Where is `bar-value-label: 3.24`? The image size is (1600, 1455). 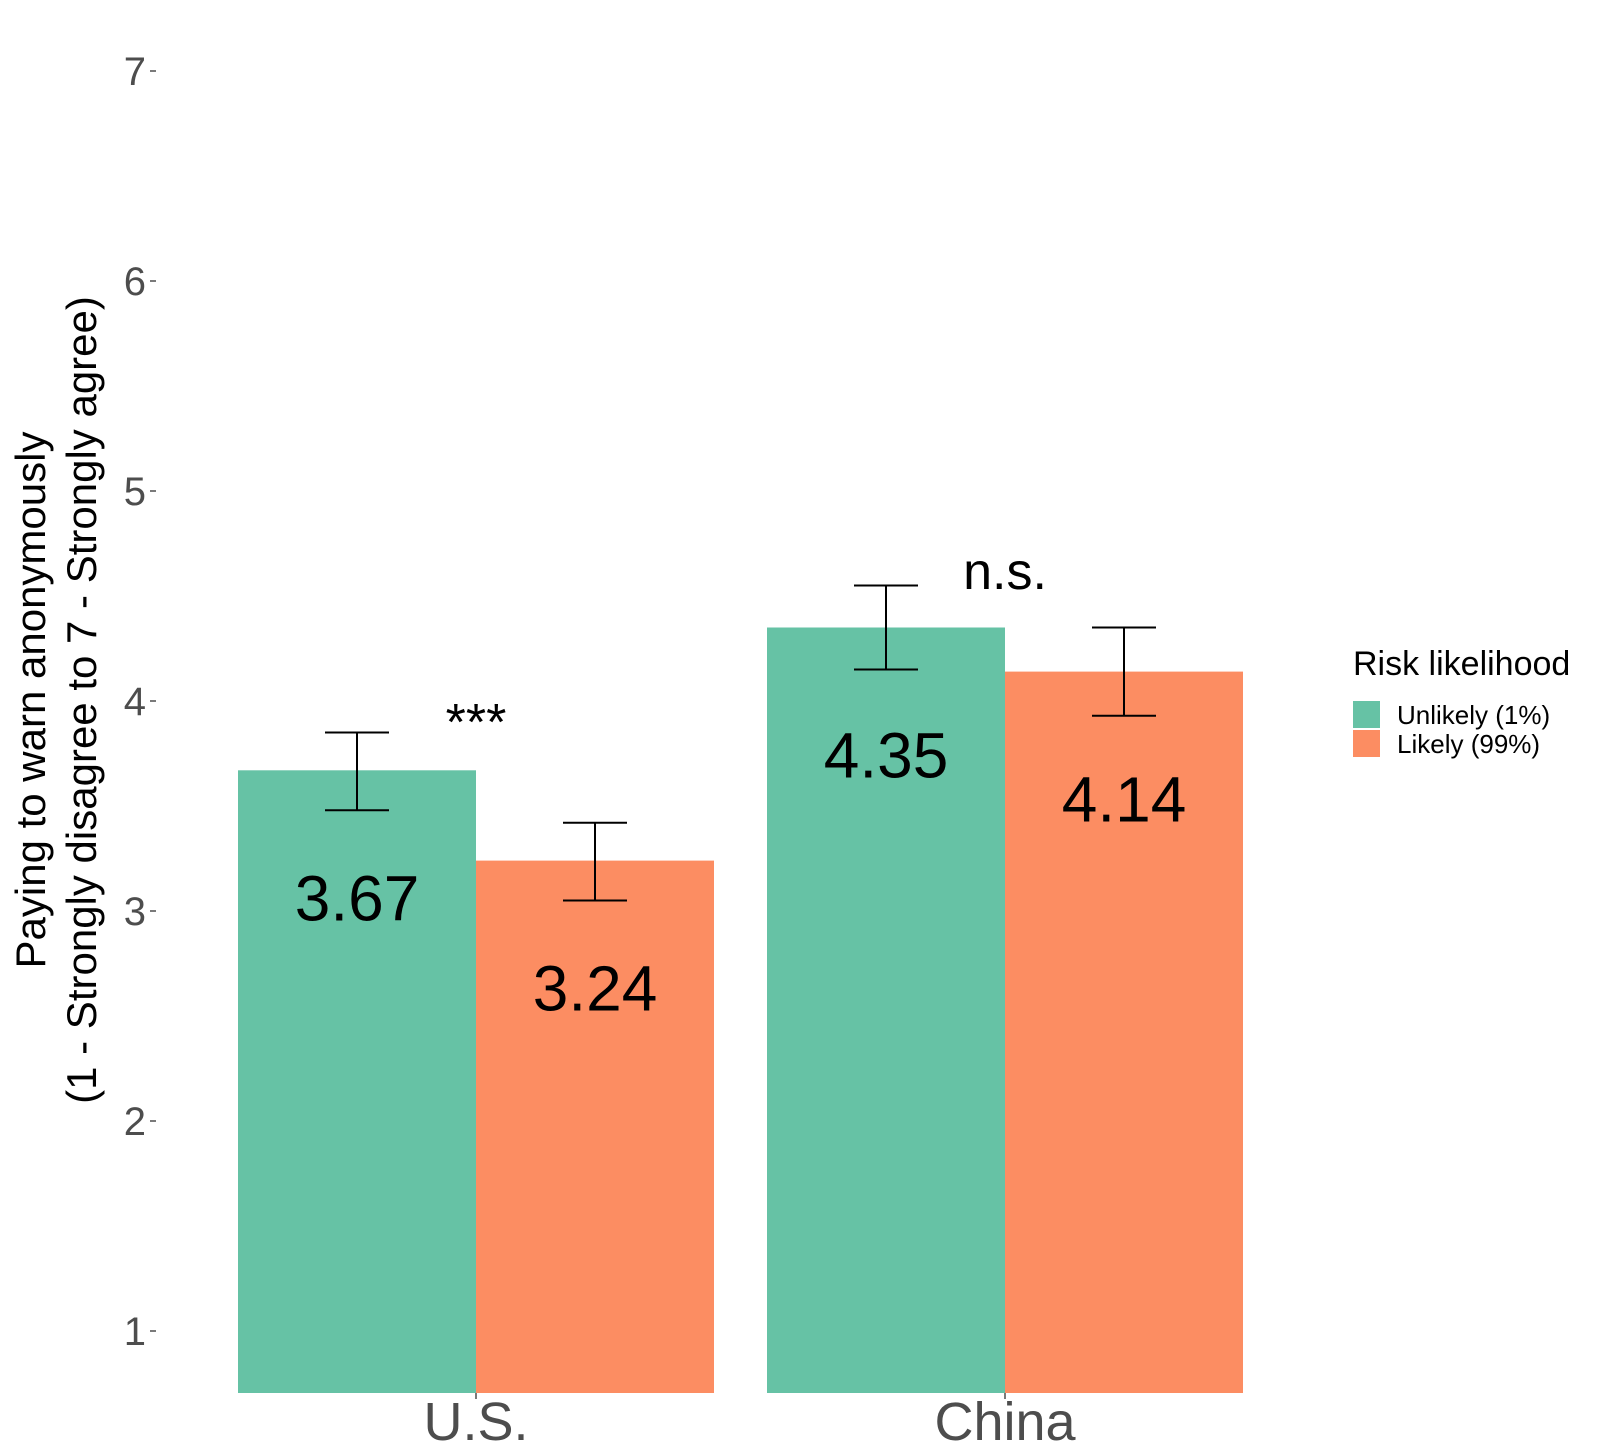
bar-value-label: 3.24 is located at coordinates (595, 989).